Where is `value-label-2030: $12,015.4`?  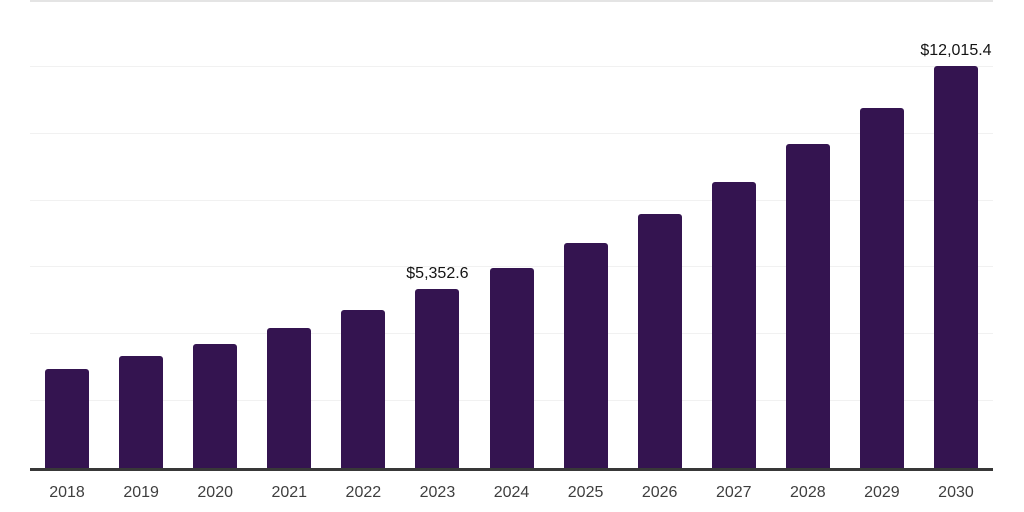
value-label-2030: $12,015.4 is located at coordinates (956, 51).